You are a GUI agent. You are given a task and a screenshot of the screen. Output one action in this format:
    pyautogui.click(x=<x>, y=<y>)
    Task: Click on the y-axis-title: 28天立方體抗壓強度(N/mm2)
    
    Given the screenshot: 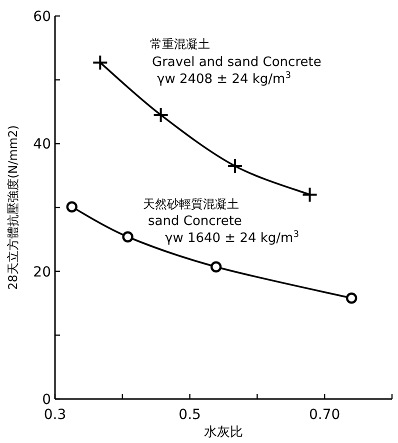 What is the action you would take?
    pyautogui.click(x=13, y=207)
    